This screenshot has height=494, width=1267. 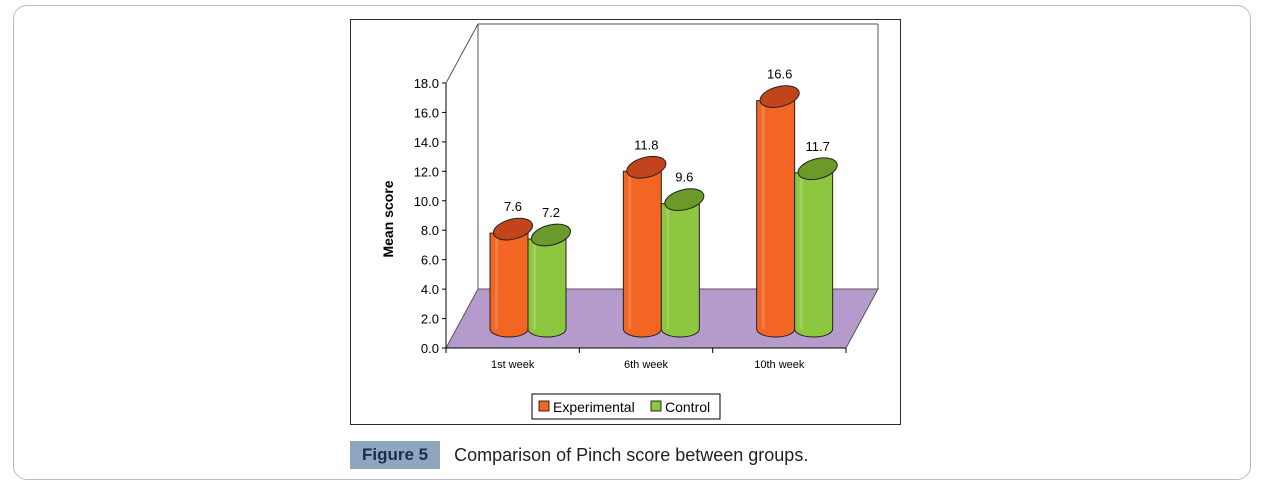 I want to click on y-tick-label: 0.0, so click(x=430, y=348).